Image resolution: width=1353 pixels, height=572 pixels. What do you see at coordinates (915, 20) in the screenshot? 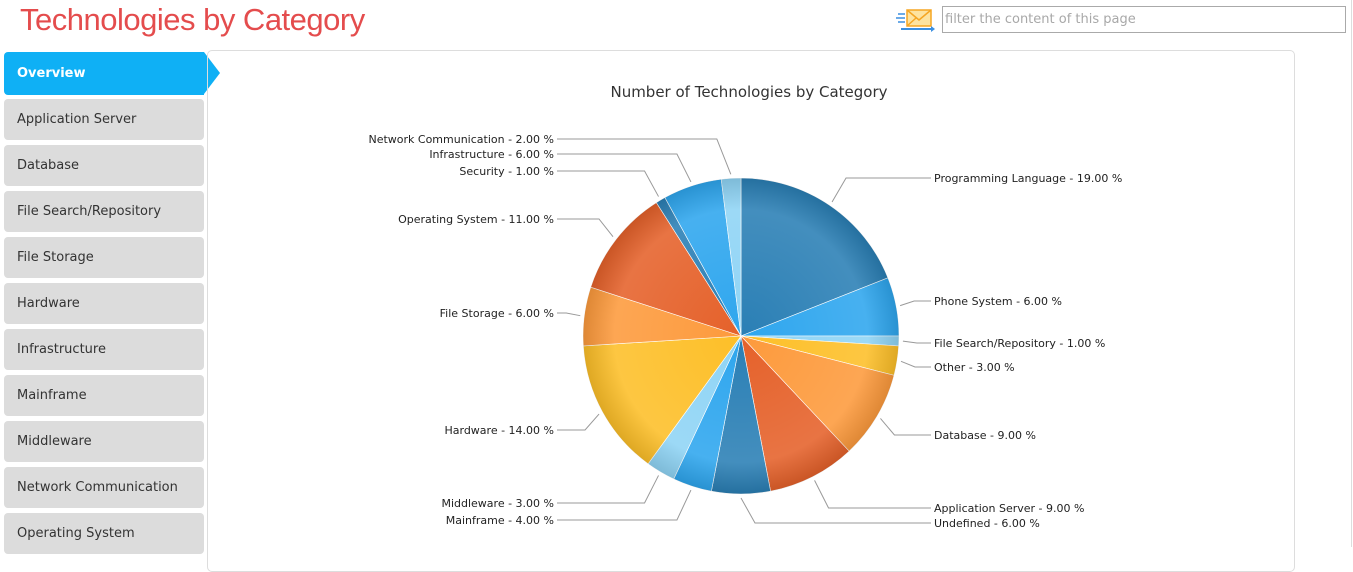
I see `mail-icon` at bounding box center [915, 20].